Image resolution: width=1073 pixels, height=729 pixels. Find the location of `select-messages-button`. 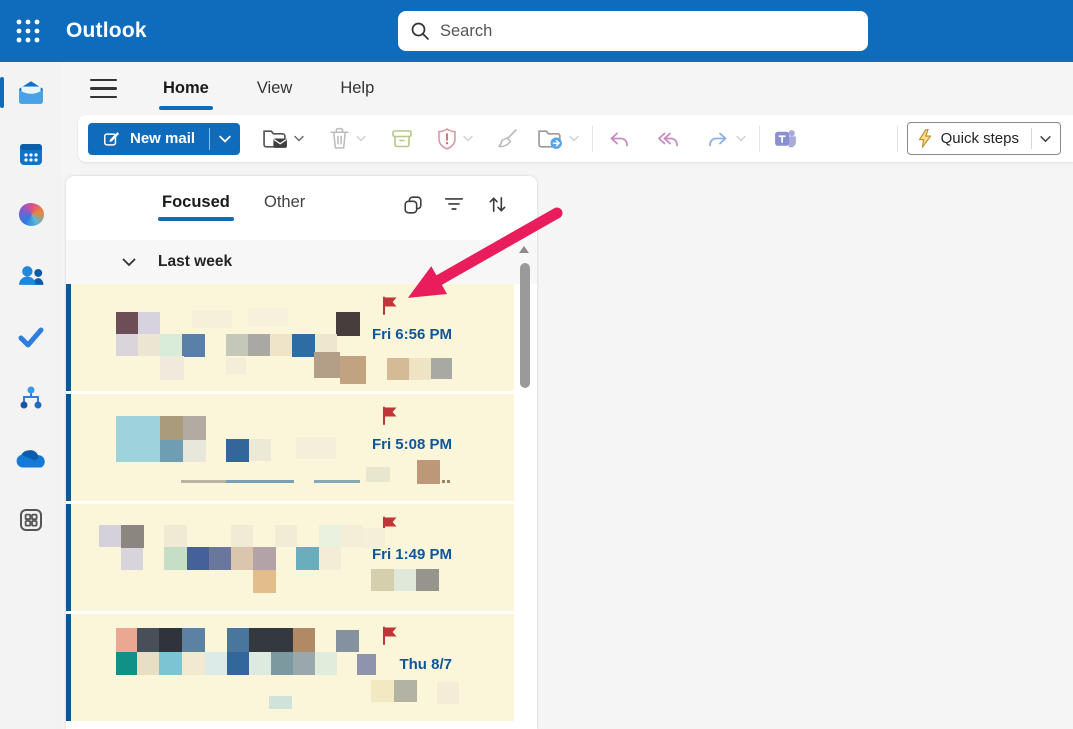

select-messages-button is located at coordinates (413, 206).